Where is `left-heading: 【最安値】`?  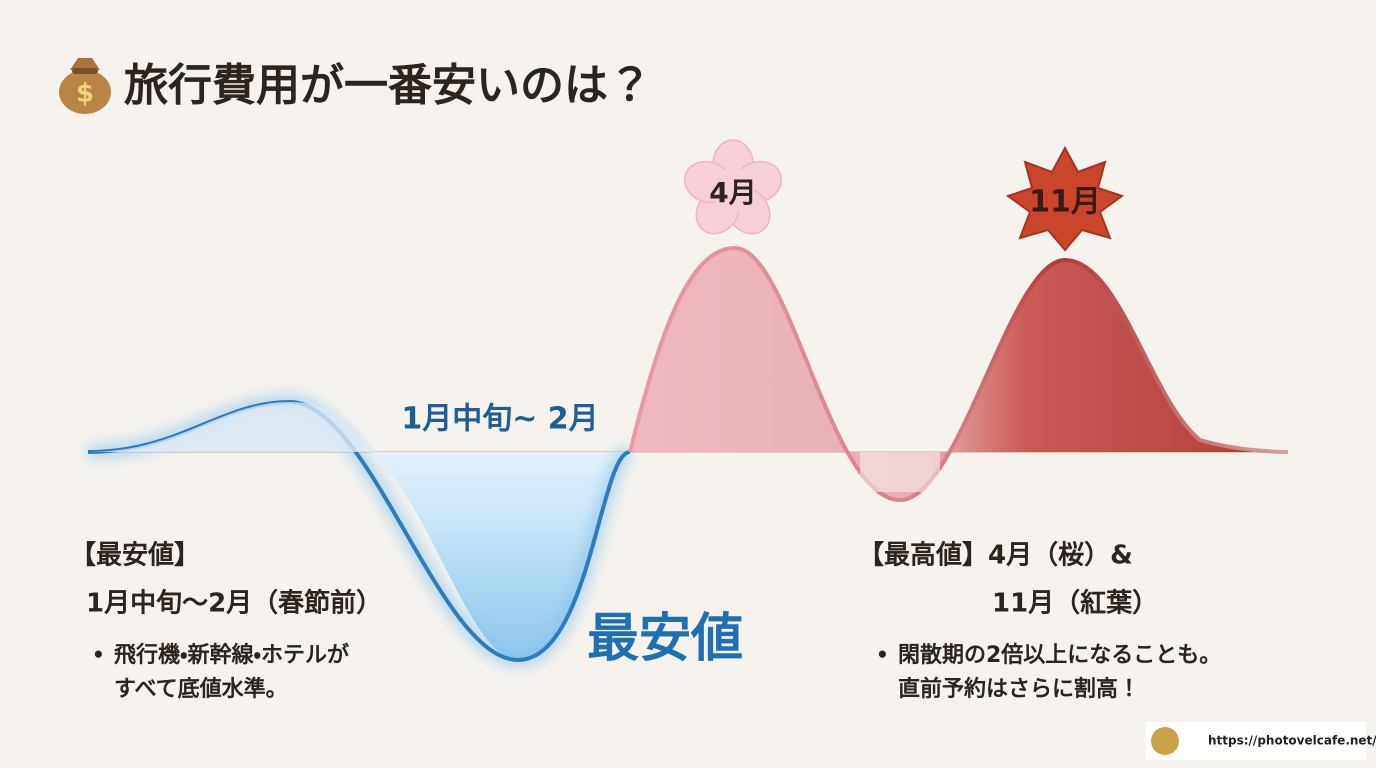 left-heading: 【最安値】 is located at coordinates (135, 555).